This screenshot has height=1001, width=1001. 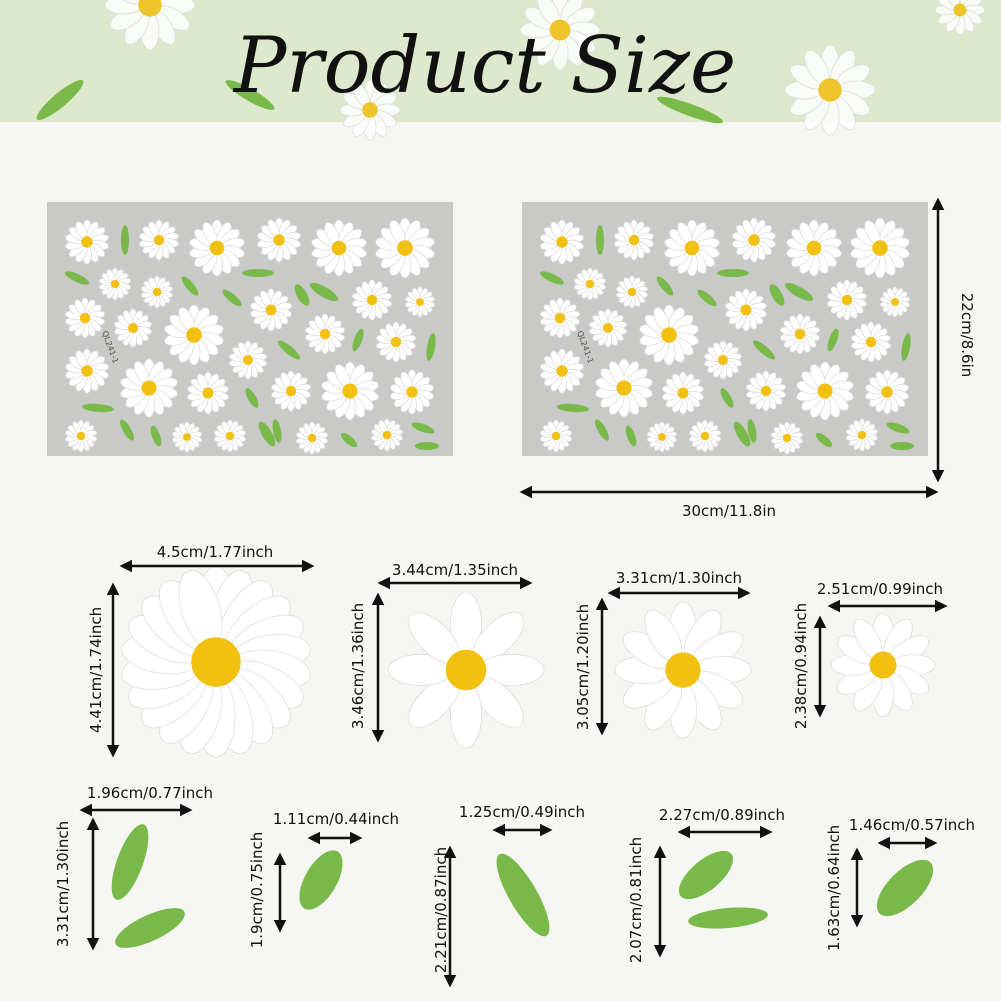 I want to click on height-label: 4.41cm/1.74inch, so click(x=96, y=670).